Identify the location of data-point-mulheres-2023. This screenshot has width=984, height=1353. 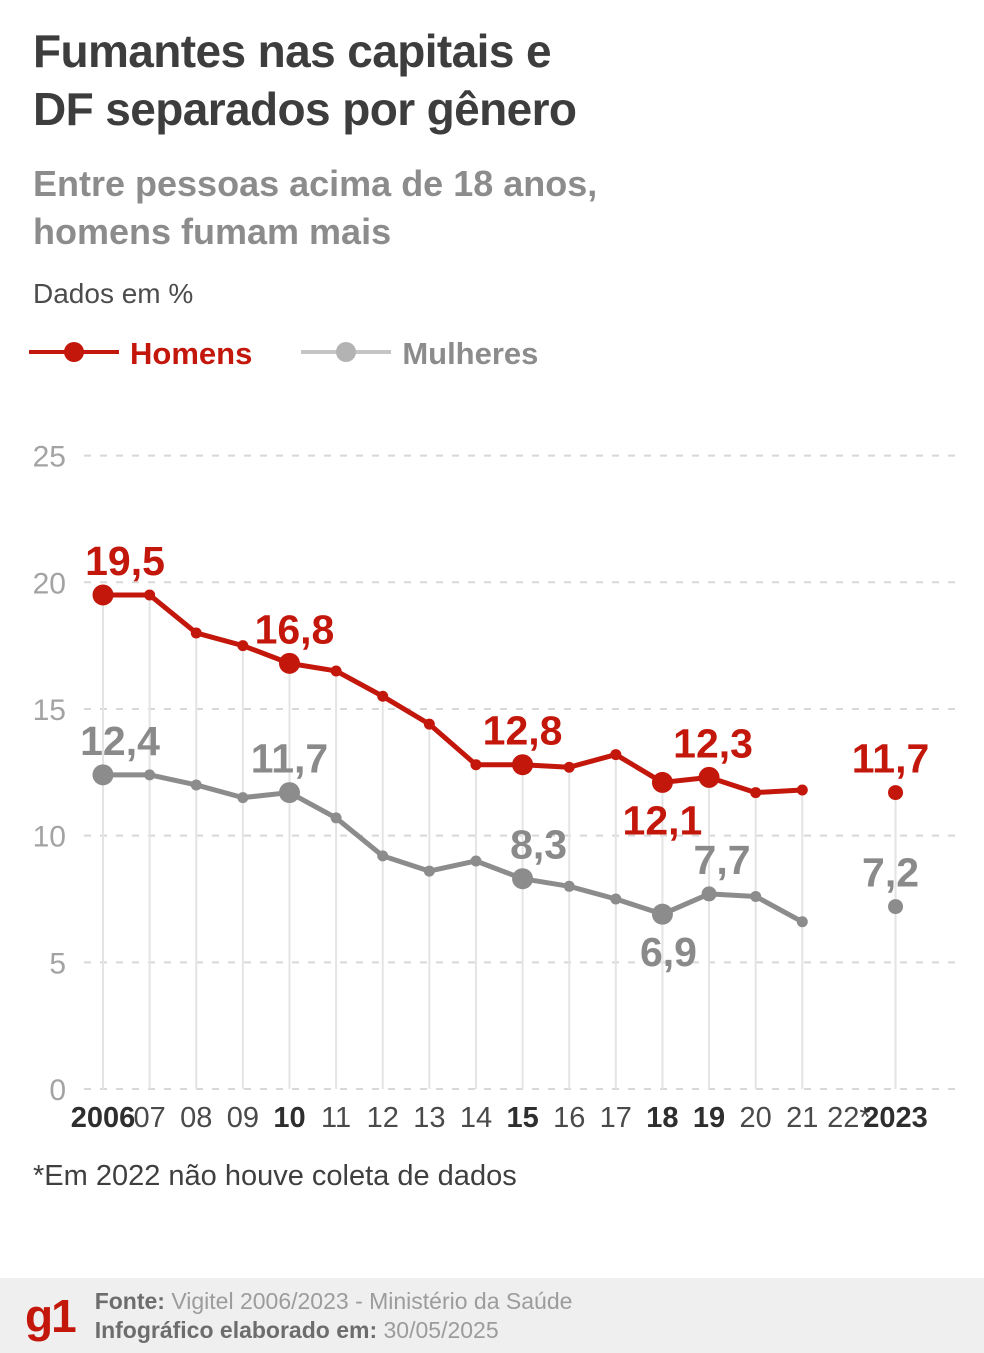
(896, 907).